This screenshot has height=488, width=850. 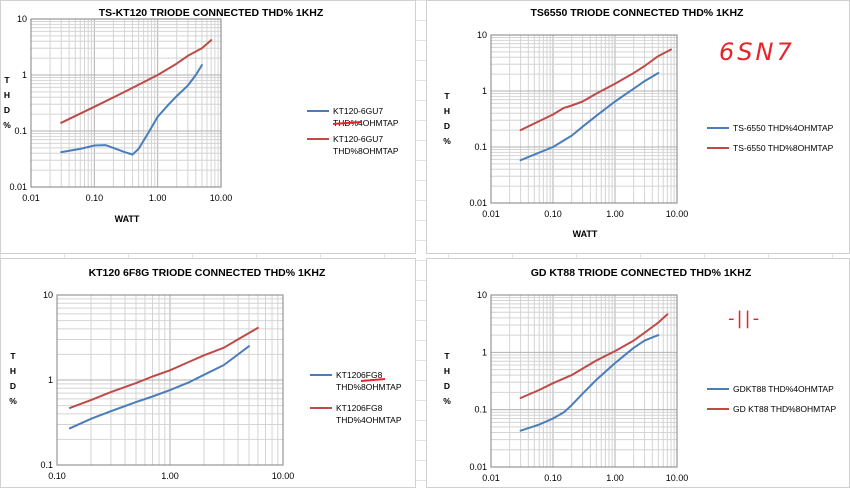 I want to click on legend-label: KT1206FG8 THD%8OHMTAP, so click(x=369, y=381).